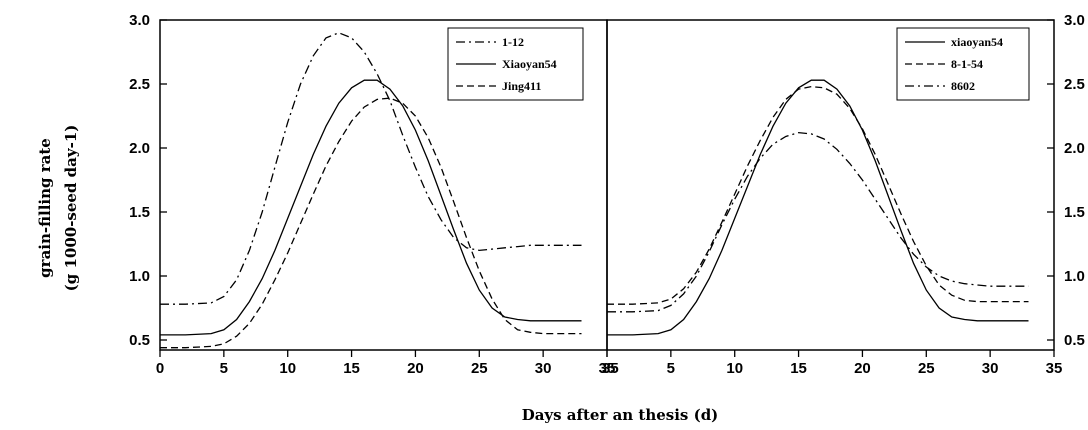  I want to click on x-axis-title: Days after an thesis (d), so click(620, 415).